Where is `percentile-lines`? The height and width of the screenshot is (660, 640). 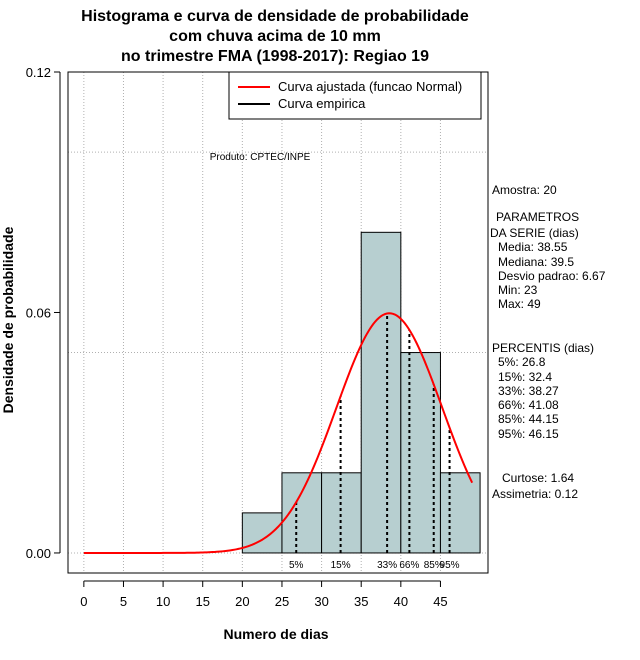 percentile-lines is located at coordinates (373, 433).